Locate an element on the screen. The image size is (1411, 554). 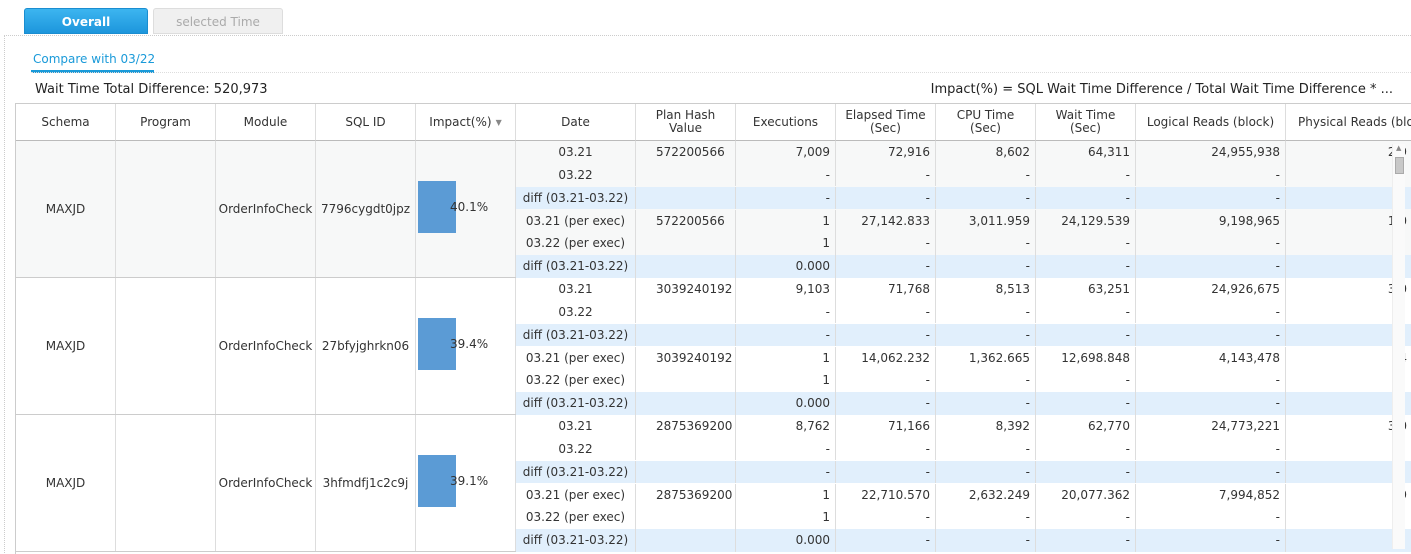
header-date-label: Date is located at coordinates (575, 121).